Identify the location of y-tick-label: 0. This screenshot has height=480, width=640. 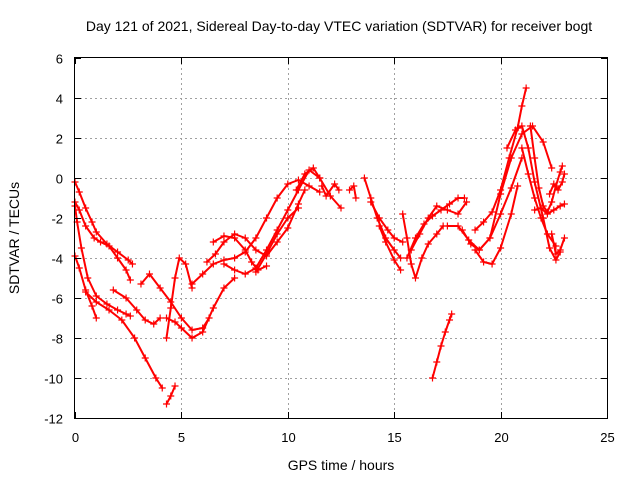
(59, 179).